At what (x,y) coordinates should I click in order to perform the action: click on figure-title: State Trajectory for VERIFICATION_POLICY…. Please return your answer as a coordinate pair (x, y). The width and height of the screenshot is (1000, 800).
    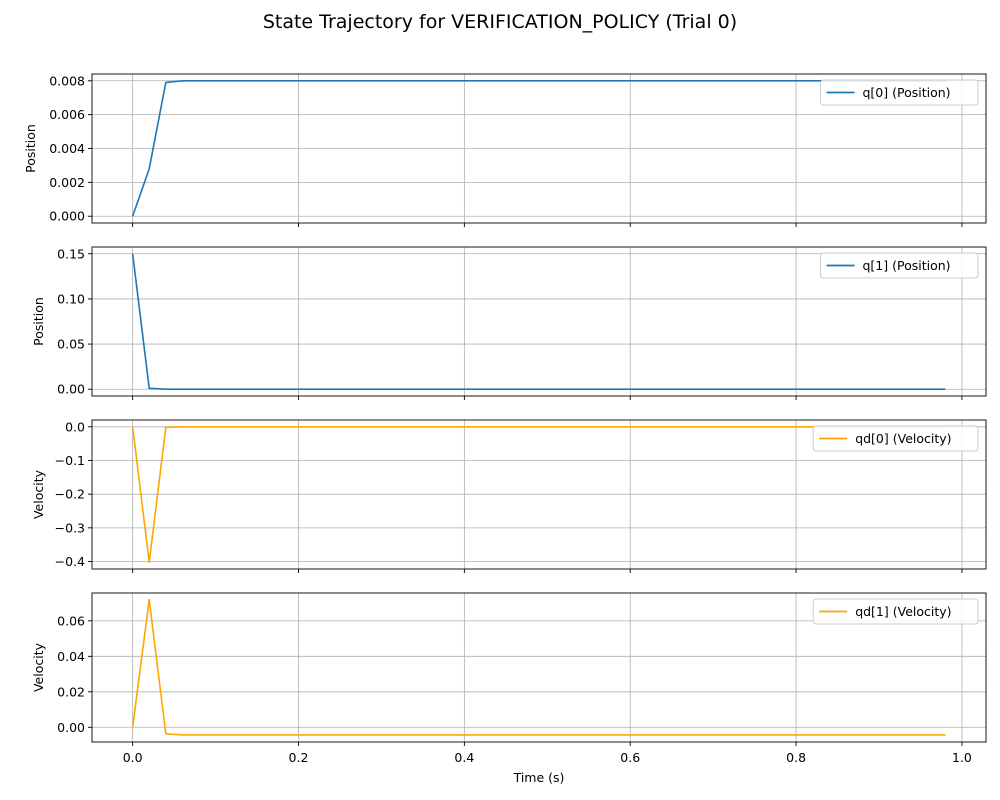
    Looking at the image, I should click on (500, 22).